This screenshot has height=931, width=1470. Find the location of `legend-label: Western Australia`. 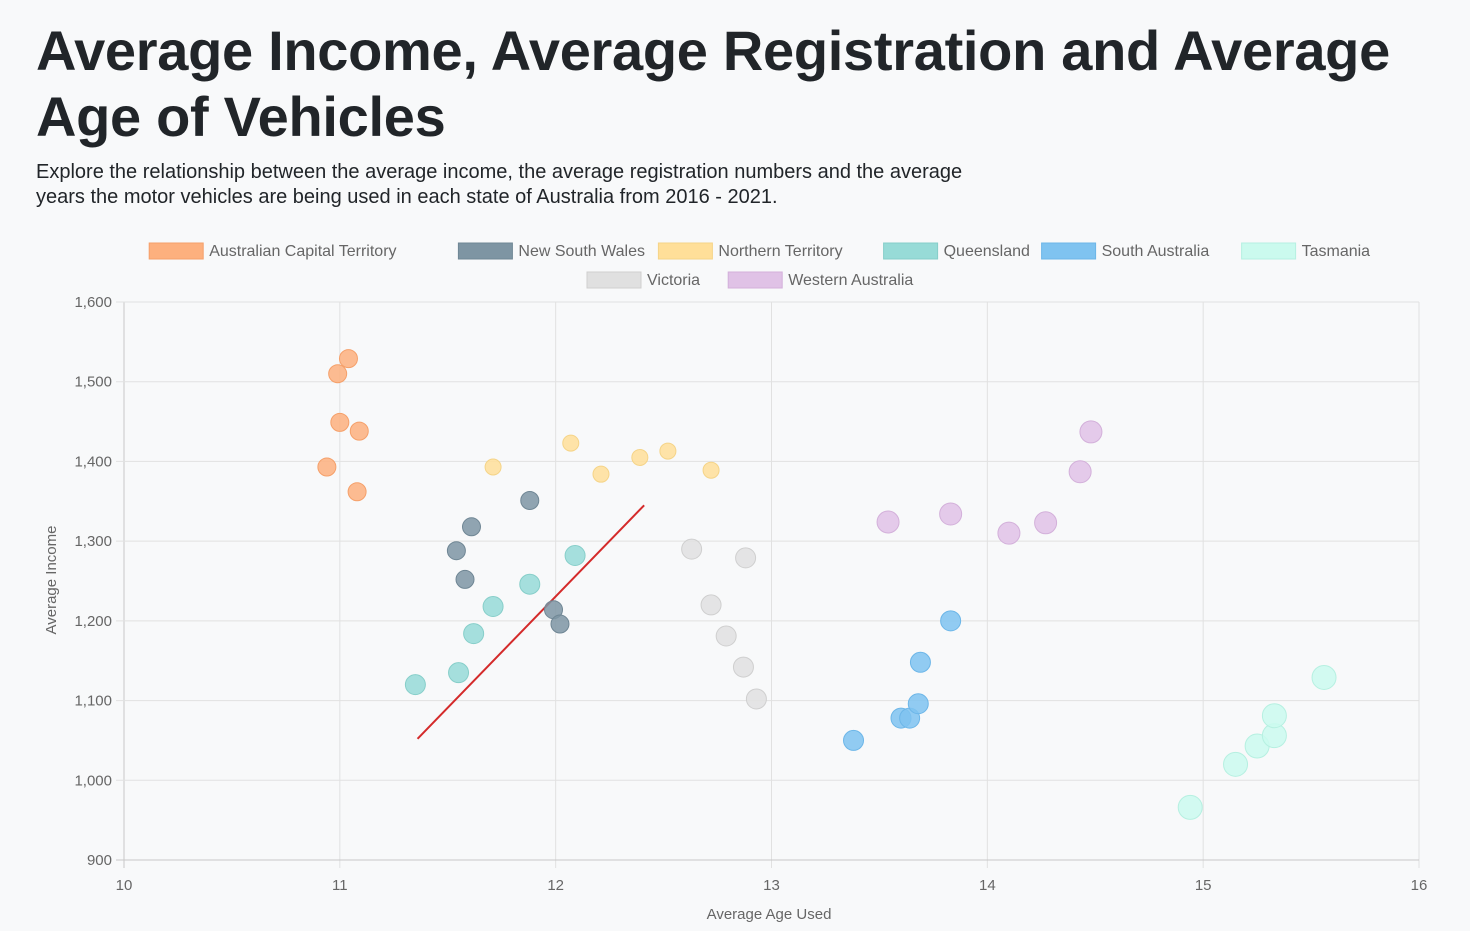

legend-label: Western Australia is located at coordinates (850, 280).